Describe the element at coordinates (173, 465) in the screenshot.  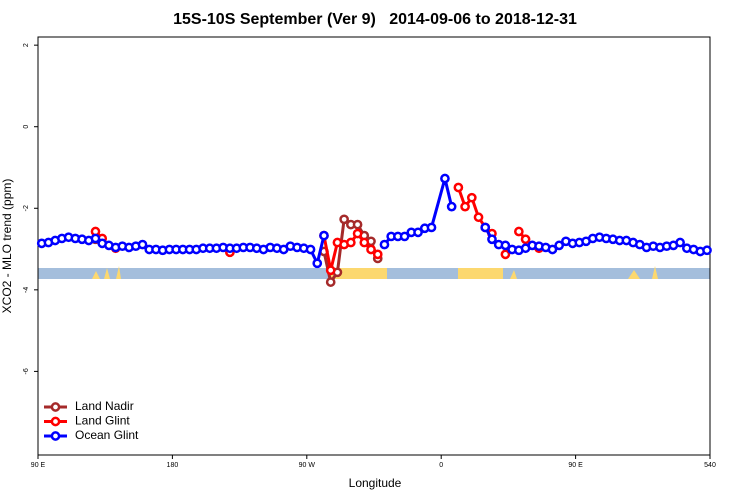
I see `x-tick-label: 180` at that location.